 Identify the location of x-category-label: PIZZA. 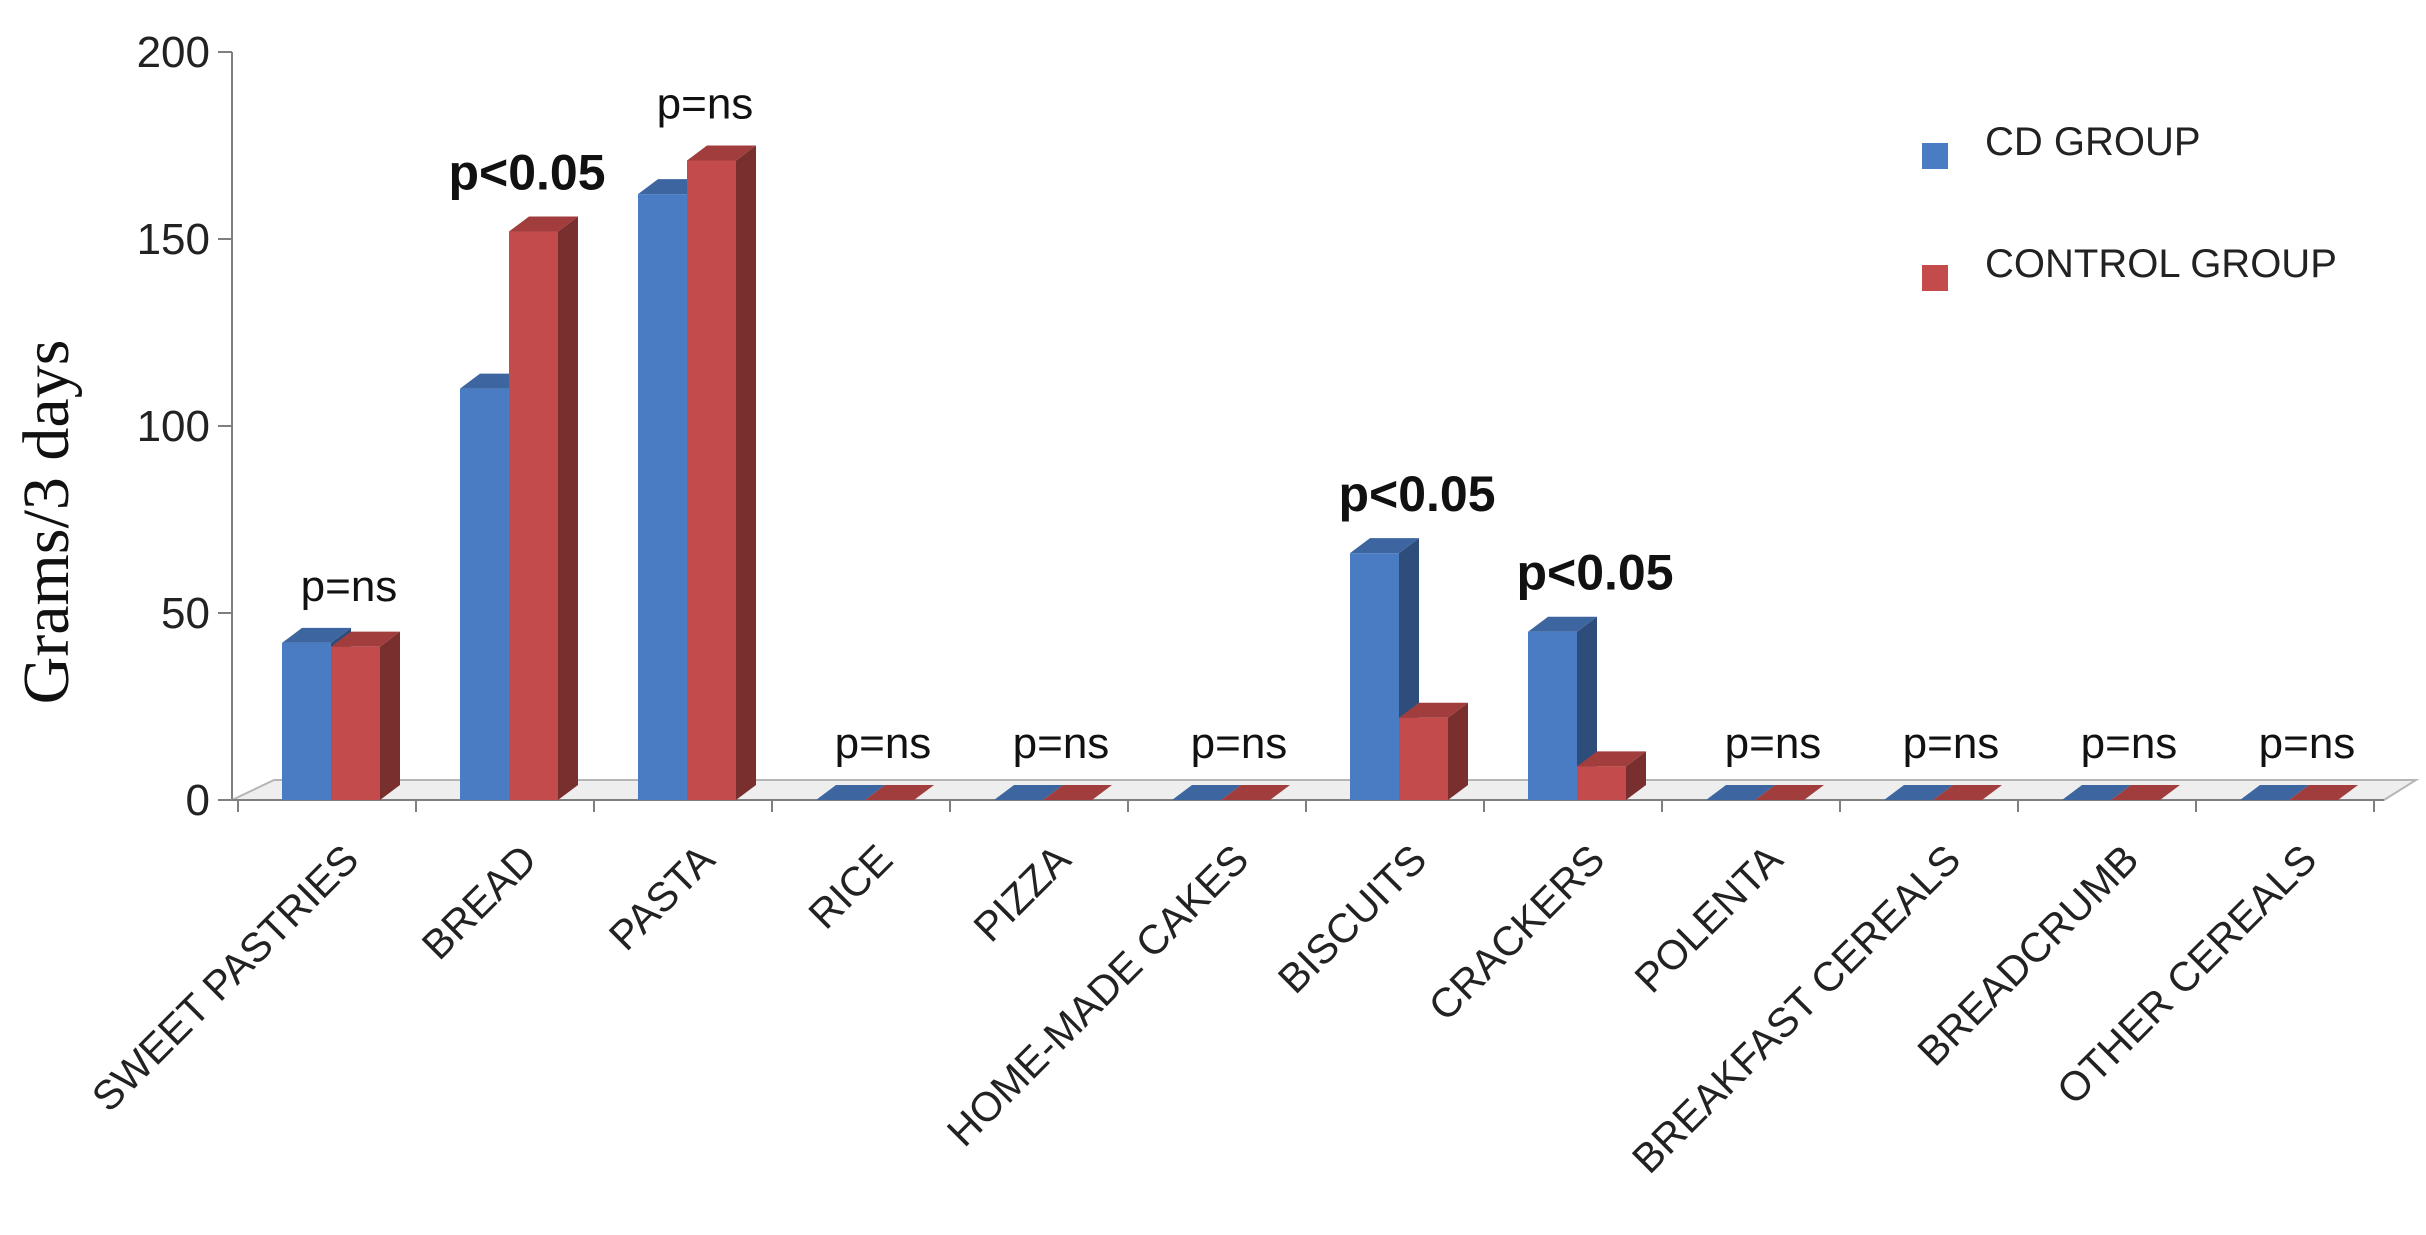
(1022, 892).